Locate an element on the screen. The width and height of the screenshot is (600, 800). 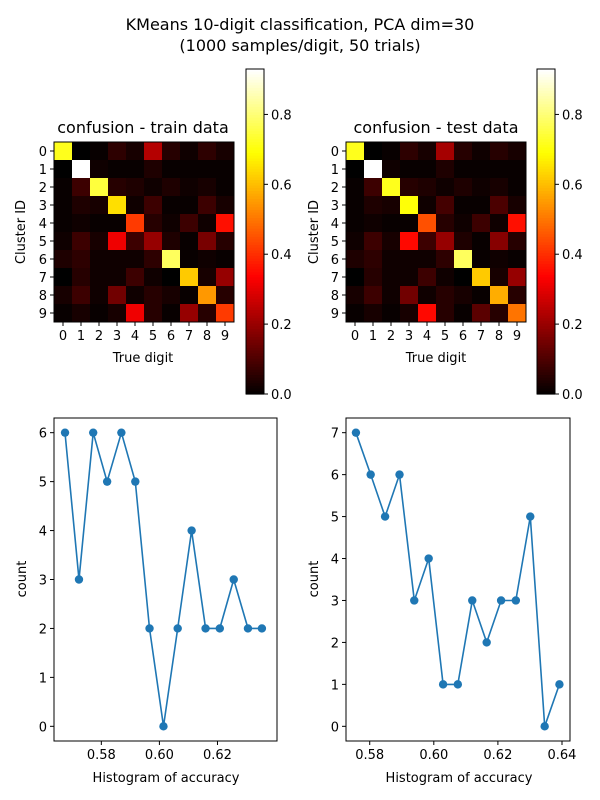
heatmap-cell-r3-c5 is located at coordinates (153, 205).